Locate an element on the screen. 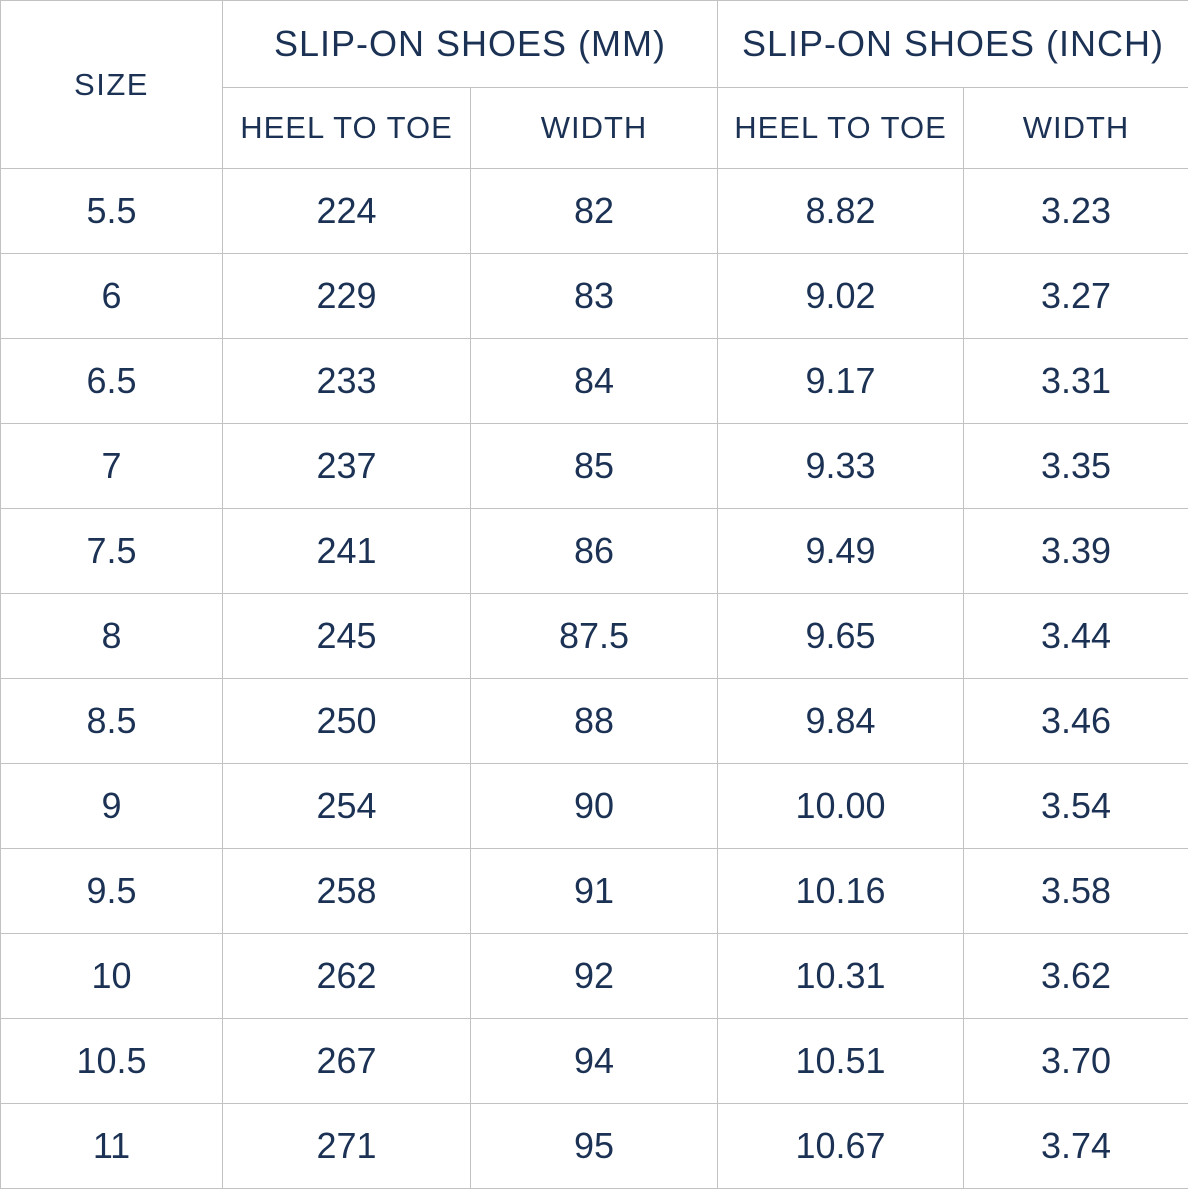  table-row: 9 254 90 10.00 3.54 is located at coordinates (594, 806).